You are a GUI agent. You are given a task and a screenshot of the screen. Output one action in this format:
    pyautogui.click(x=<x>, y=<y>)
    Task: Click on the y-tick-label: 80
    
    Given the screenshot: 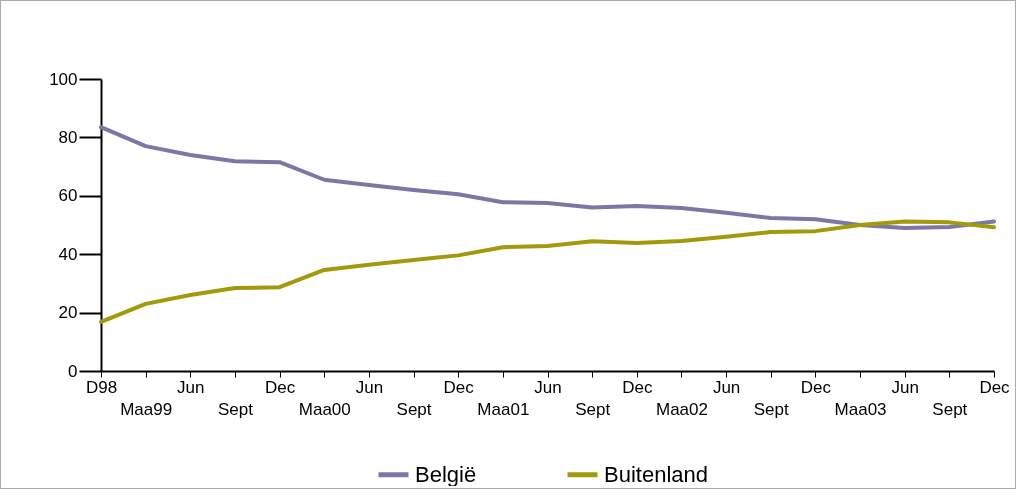 What is the action you would take?
    pyautogui.click(x=68, y=137)
    